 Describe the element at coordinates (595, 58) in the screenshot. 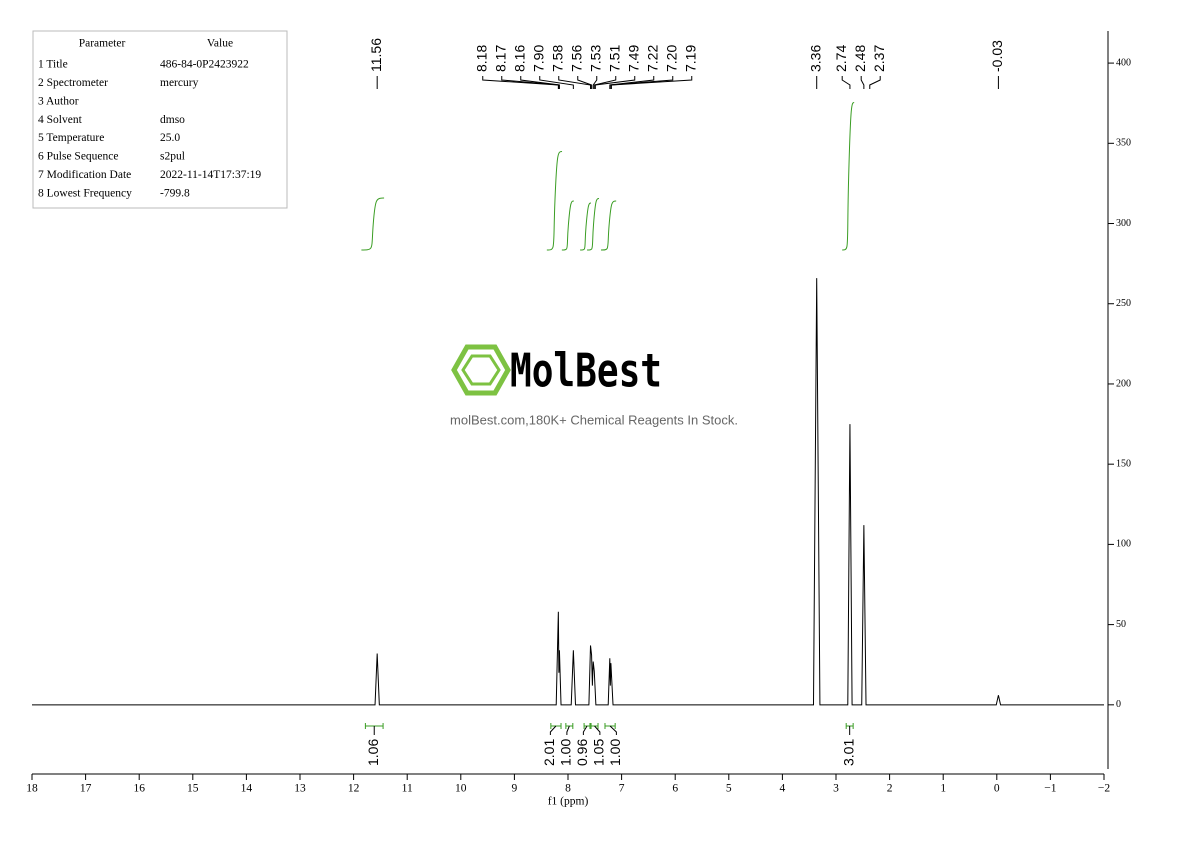

I see `peak-label: 7.53` at that location.